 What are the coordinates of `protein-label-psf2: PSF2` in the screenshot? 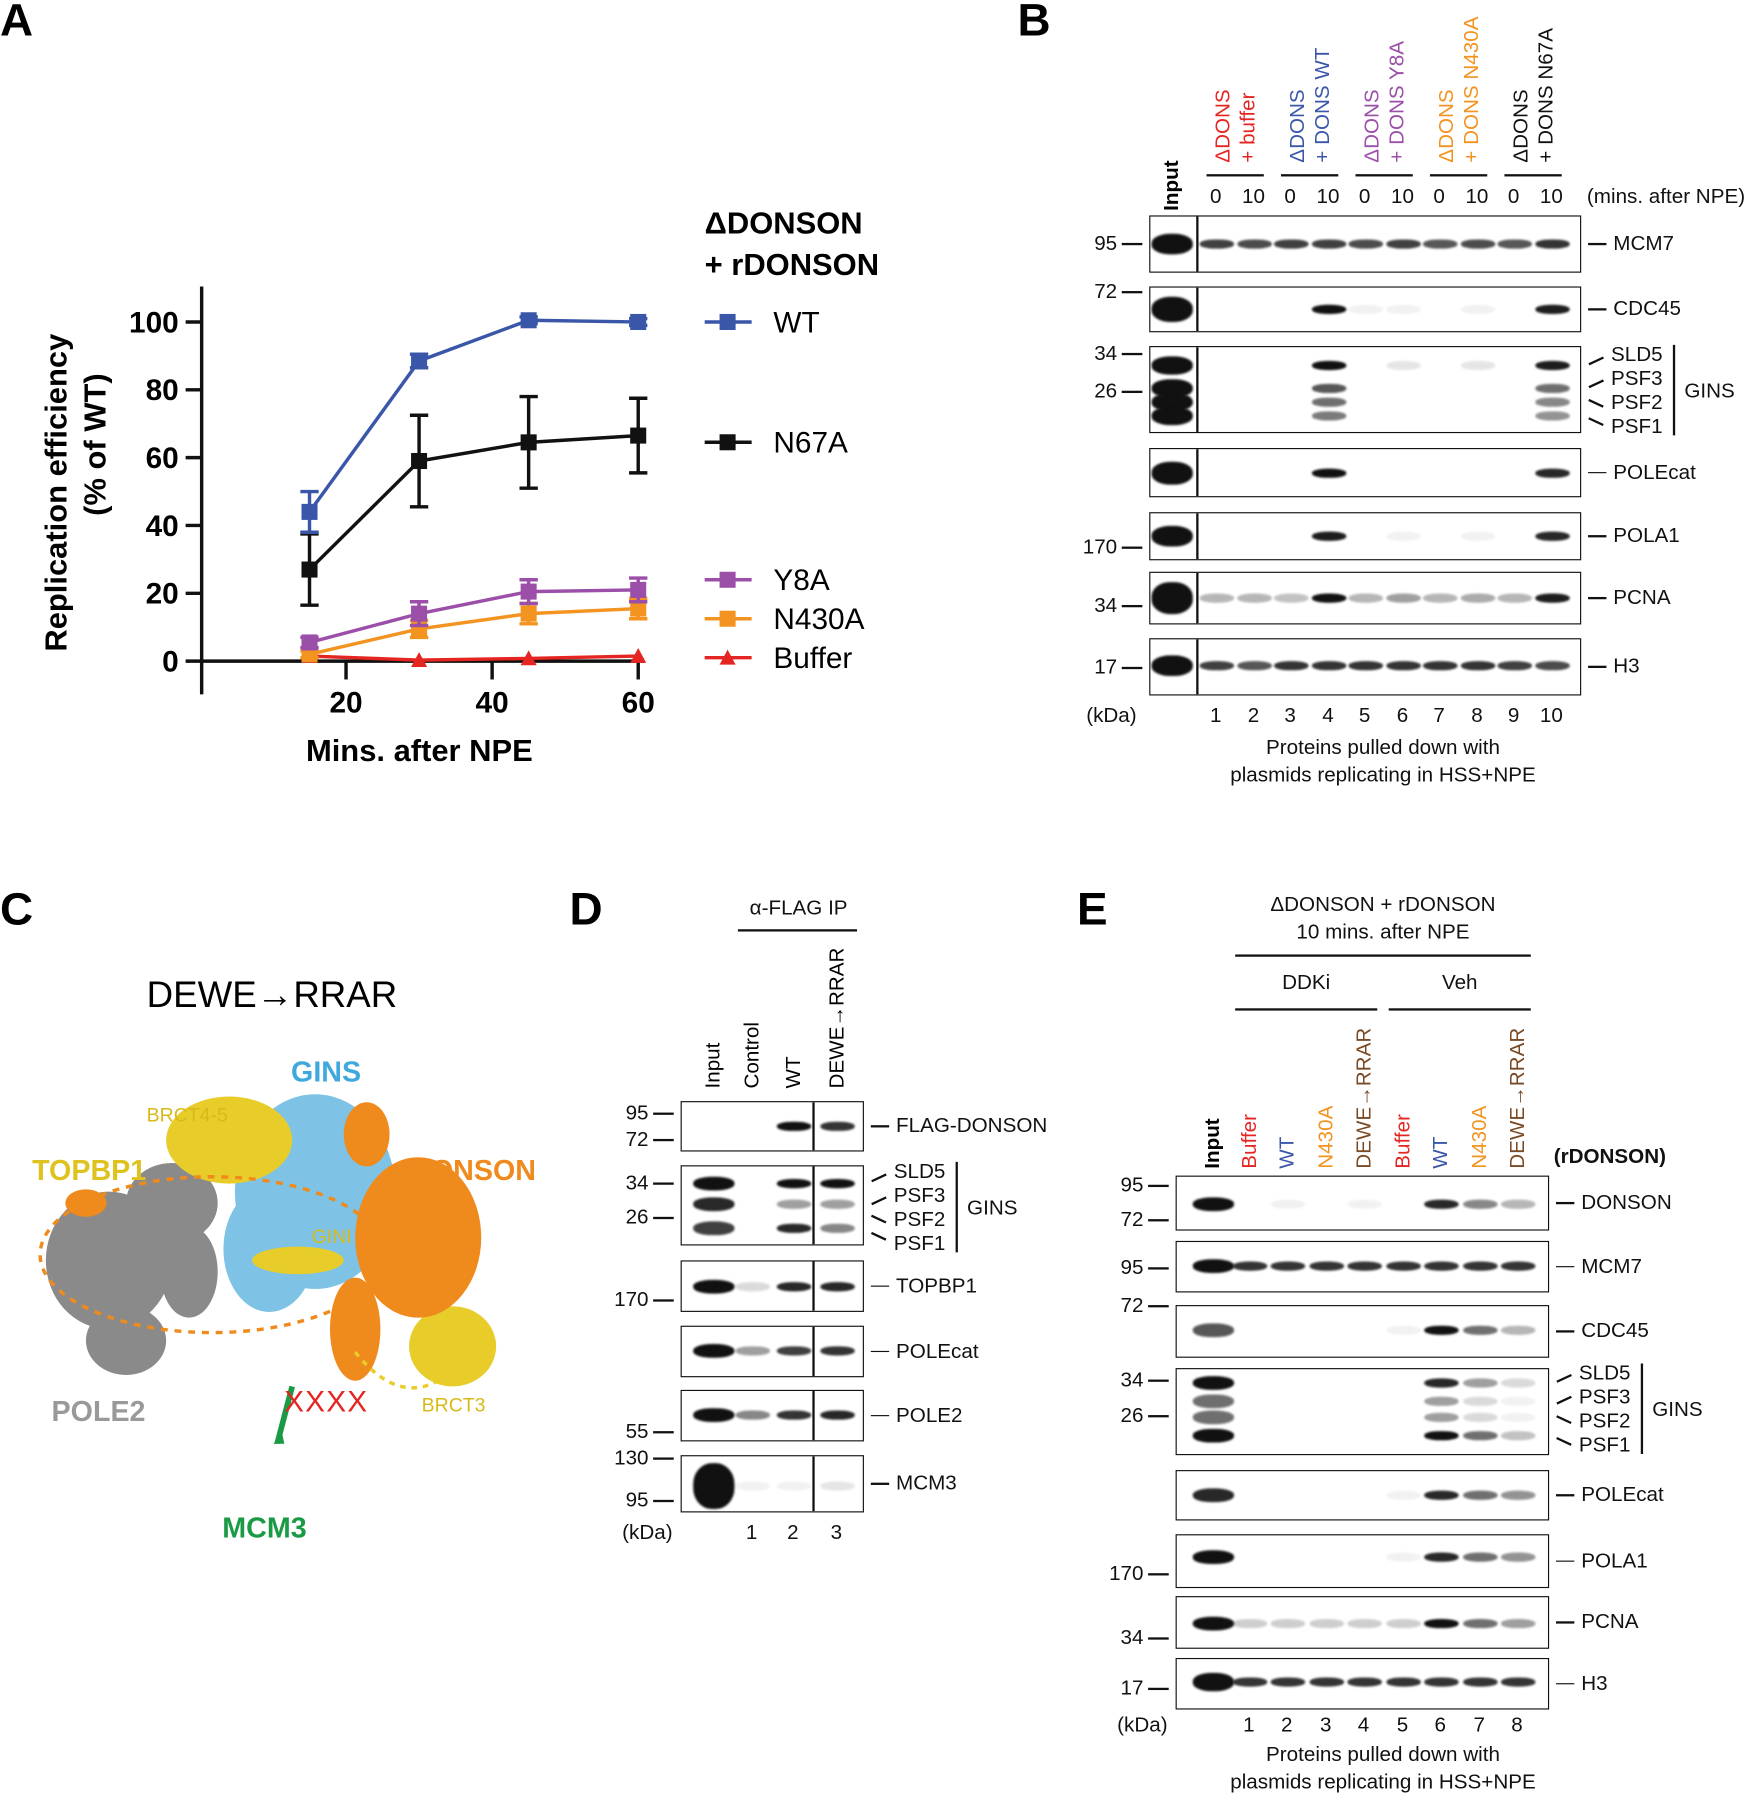 It's located at (1636, 402).